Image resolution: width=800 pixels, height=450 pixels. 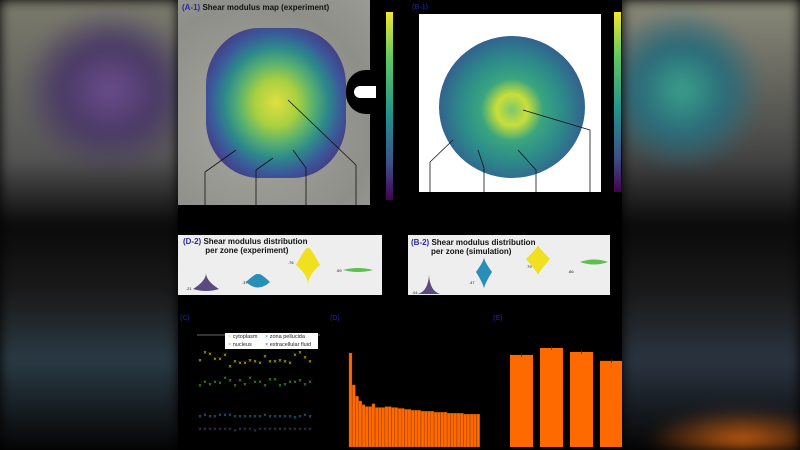 I want to click on zone-pointer-lines, so click(x=397, y=152).